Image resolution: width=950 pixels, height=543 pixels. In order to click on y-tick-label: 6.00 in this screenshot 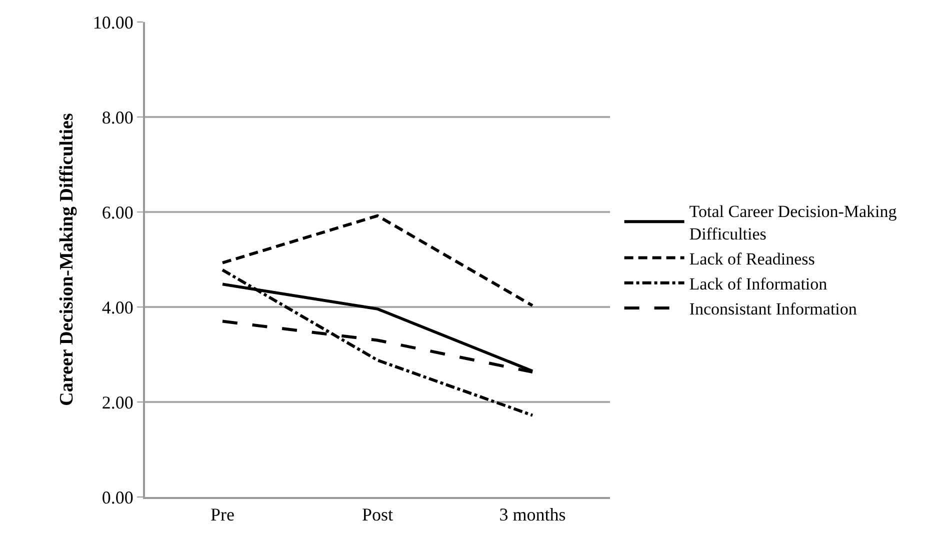, I will do `click(118, 212)`.